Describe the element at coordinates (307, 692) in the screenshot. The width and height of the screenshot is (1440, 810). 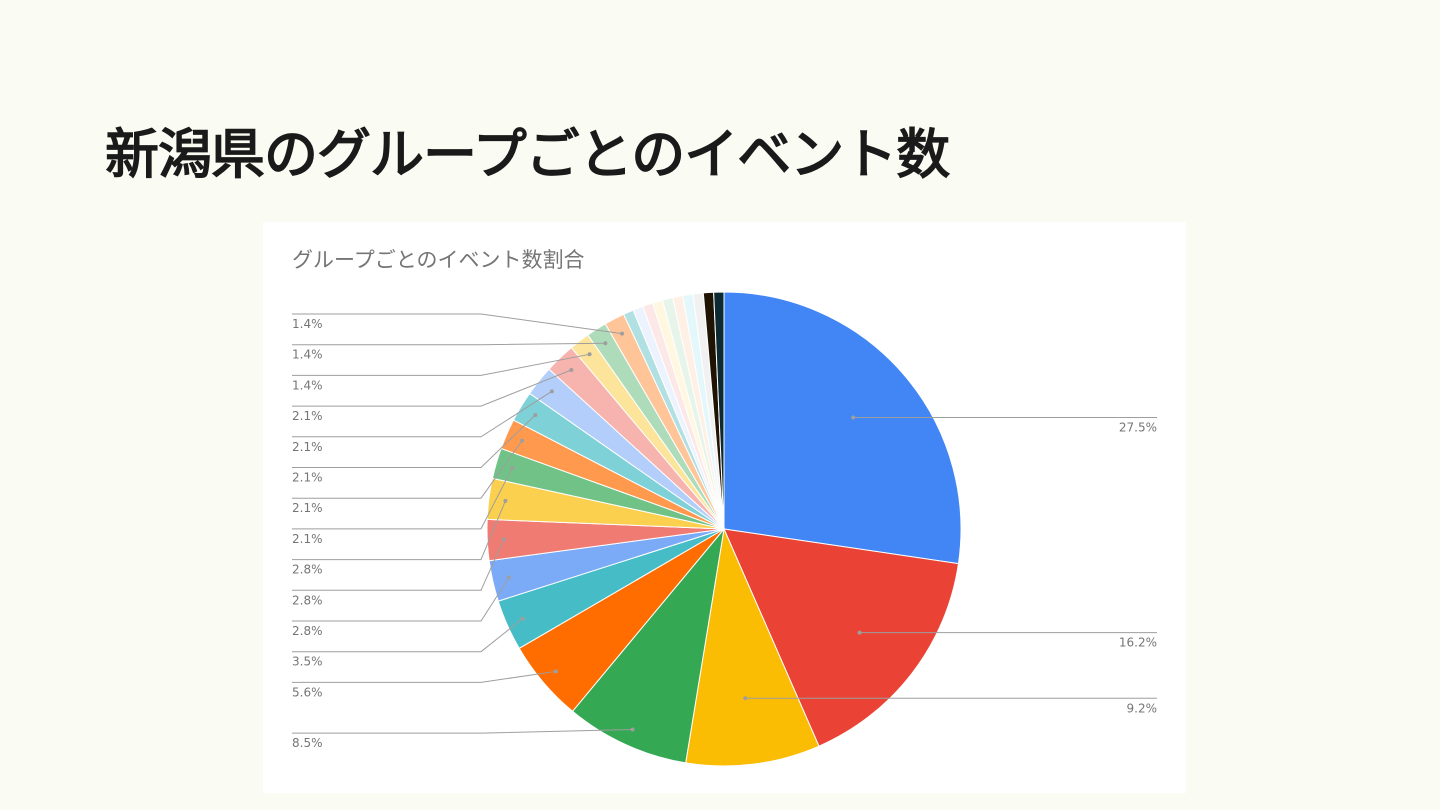
I see `slice-percent-label: 5.6%` at that location.